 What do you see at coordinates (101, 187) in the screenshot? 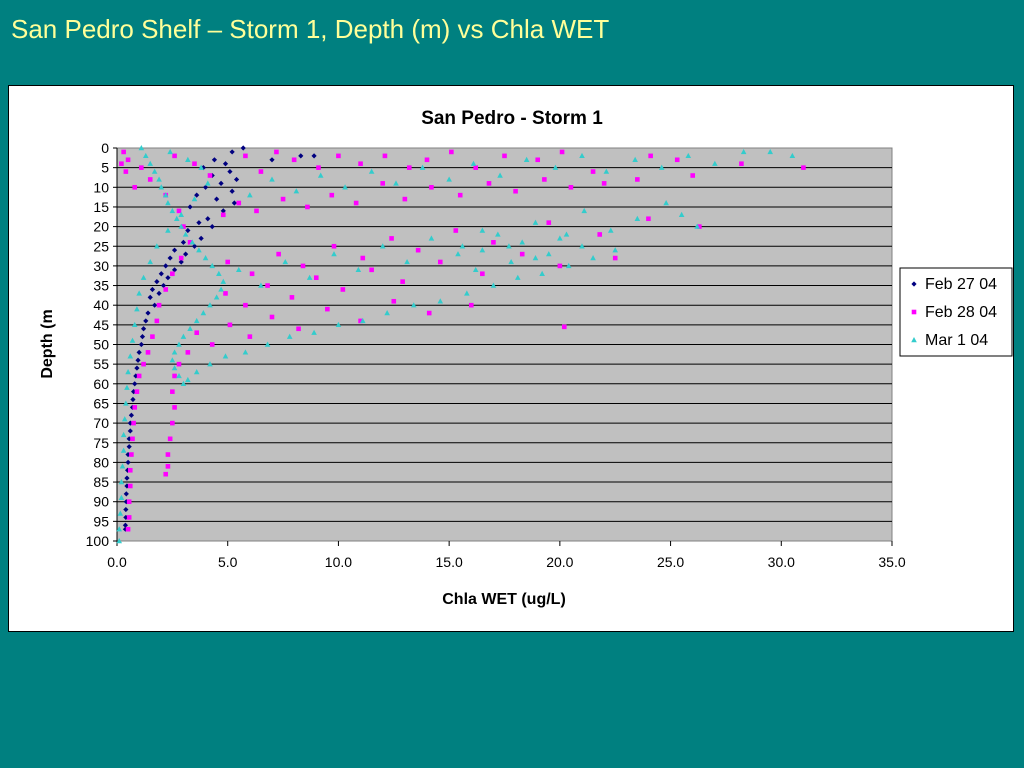
I see `y-tick-label: 10` at bounding box center [101, 187].